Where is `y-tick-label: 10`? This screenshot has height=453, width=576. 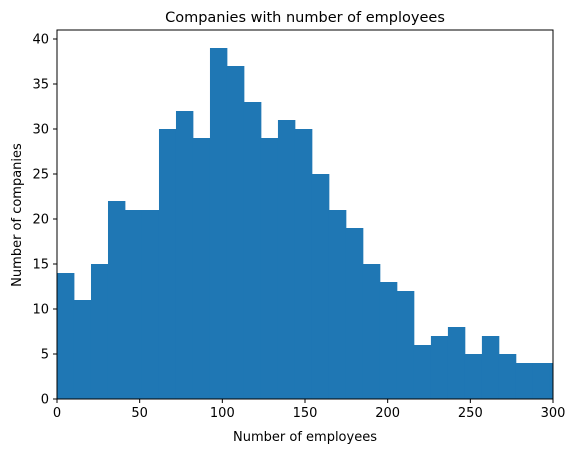
y-tick-label: 10 is located at coordinates (40, 310).